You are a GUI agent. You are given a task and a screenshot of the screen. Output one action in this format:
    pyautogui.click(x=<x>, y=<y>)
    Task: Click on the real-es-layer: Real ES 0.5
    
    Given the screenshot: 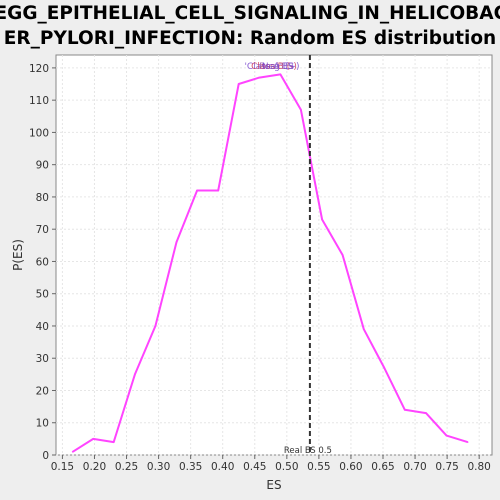 What is the action you would take?
    pyautogui.click(x=308, y=255)
    